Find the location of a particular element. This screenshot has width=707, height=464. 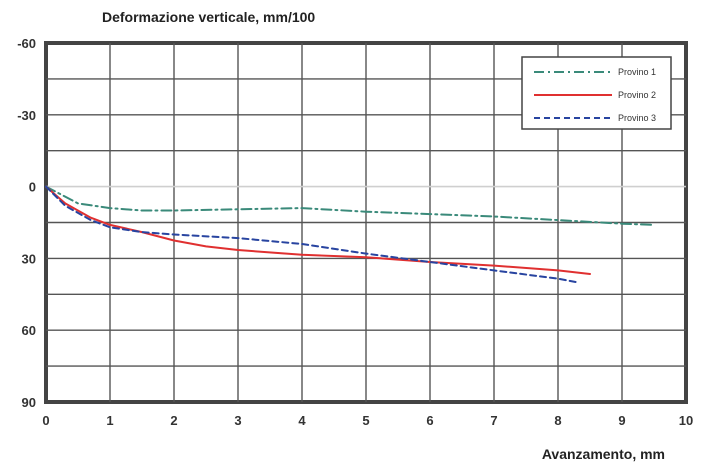

x-tick-label: 6 is located at coordinates (429, 420).